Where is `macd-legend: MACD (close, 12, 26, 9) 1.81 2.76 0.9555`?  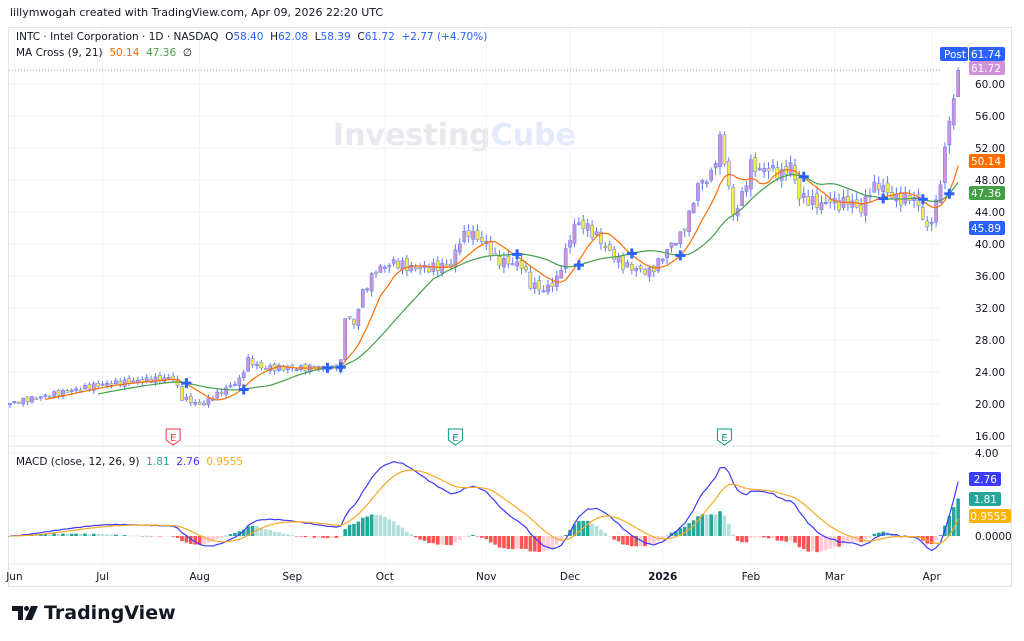
macd-legend: MACD (close, 12, 26, 9) 1.81 2.76 0.9555 is located at coordinates (129, 462).